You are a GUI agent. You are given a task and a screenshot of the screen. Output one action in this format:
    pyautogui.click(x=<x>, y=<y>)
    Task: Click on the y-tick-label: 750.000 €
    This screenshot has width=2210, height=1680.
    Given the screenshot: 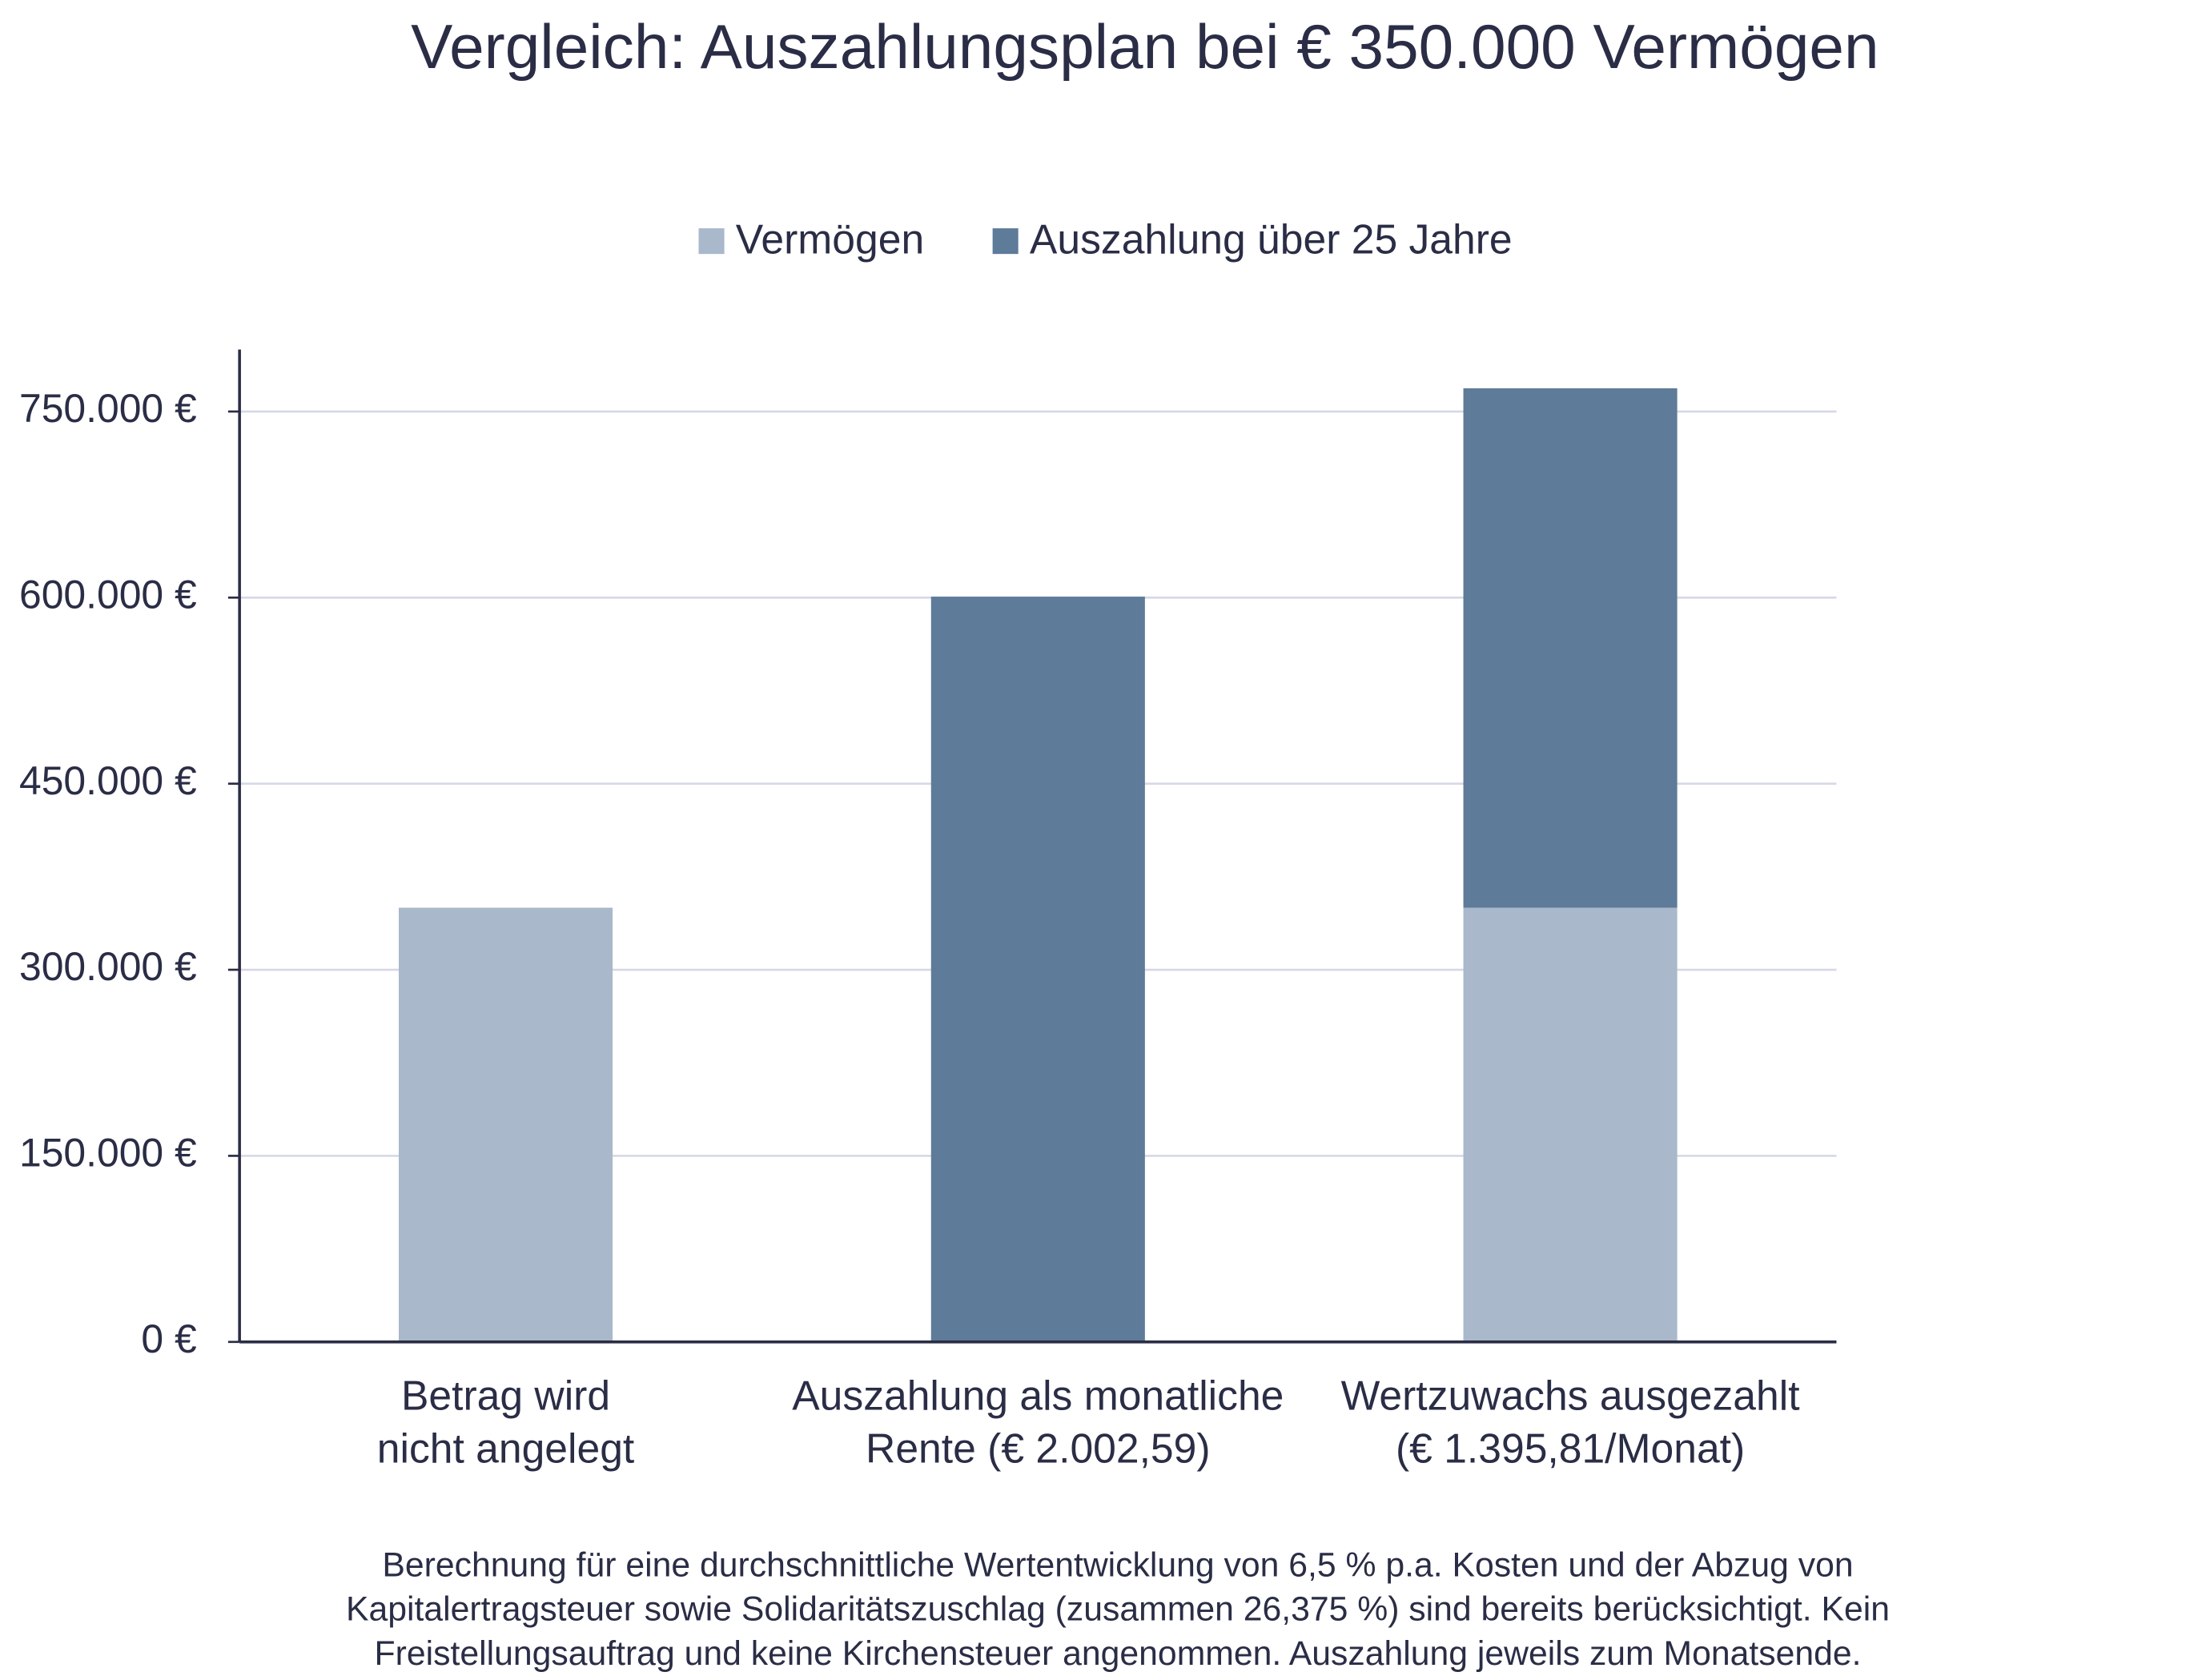 What is the action you would take?
    pyautogui.click(x=108, y=408)
    